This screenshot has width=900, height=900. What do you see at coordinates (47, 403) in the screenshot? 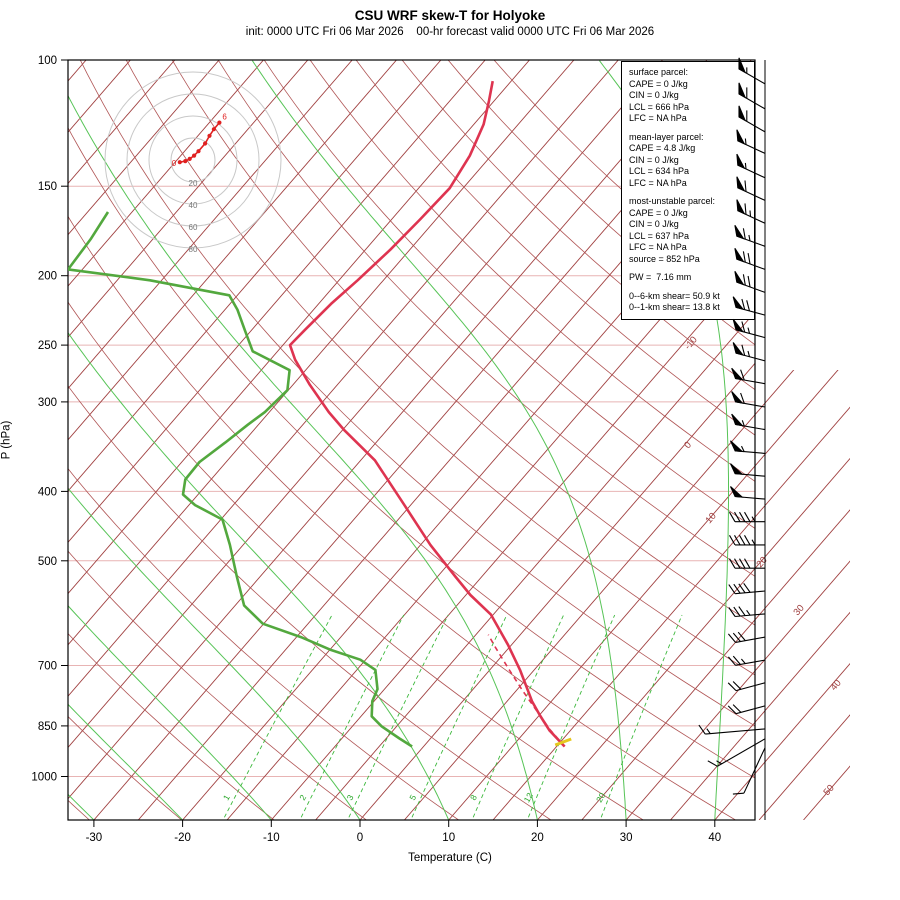
I see `svg-text: 300` at bounding box center [47, 403].